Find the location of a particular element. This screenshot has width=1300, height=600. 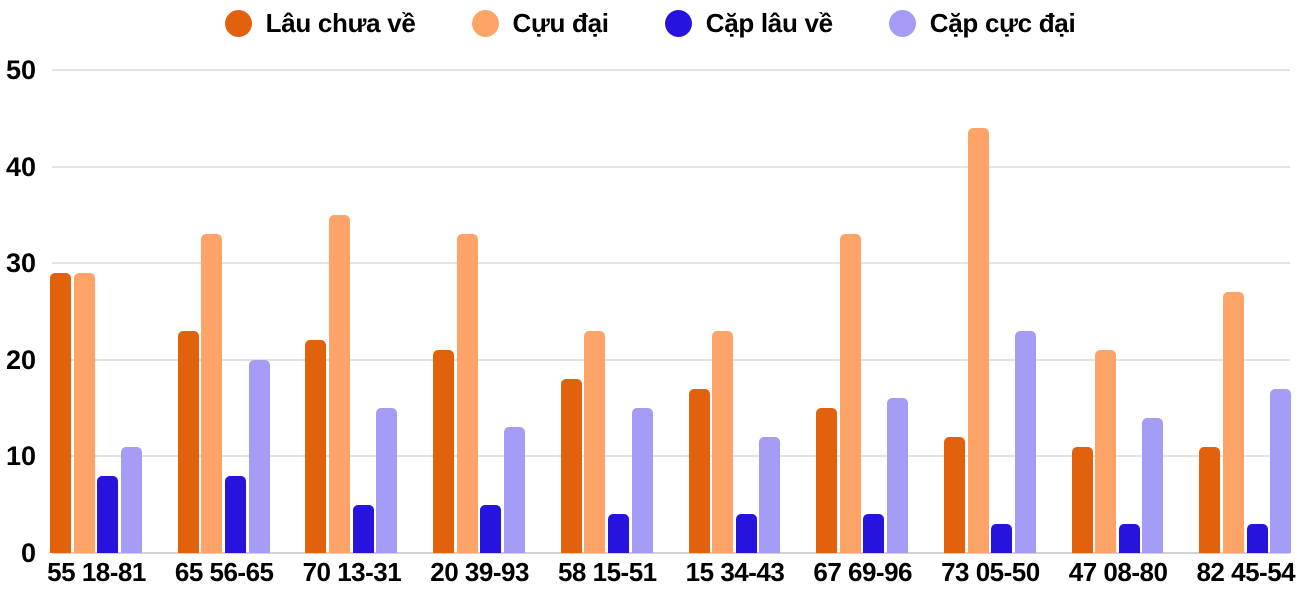

bar-series1-group2 is located at coordinates (188, 441).